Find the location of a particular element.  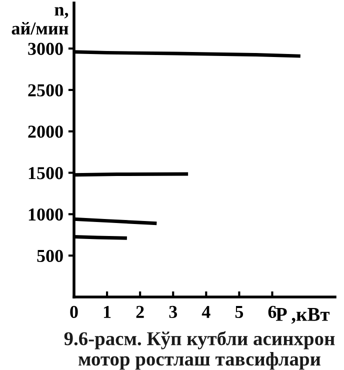

y-tick-label: 1000 is located at coordinates (45, 214).